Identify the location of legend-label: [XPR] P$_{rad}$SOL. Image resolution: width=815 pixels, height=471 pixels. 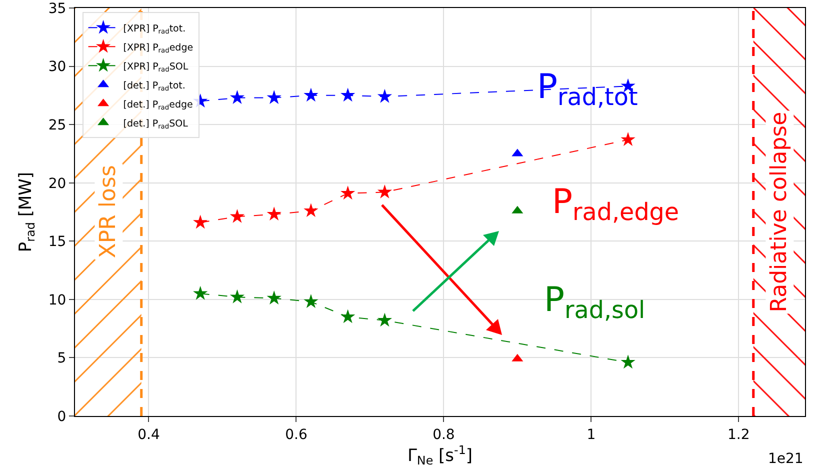
(156, 67).